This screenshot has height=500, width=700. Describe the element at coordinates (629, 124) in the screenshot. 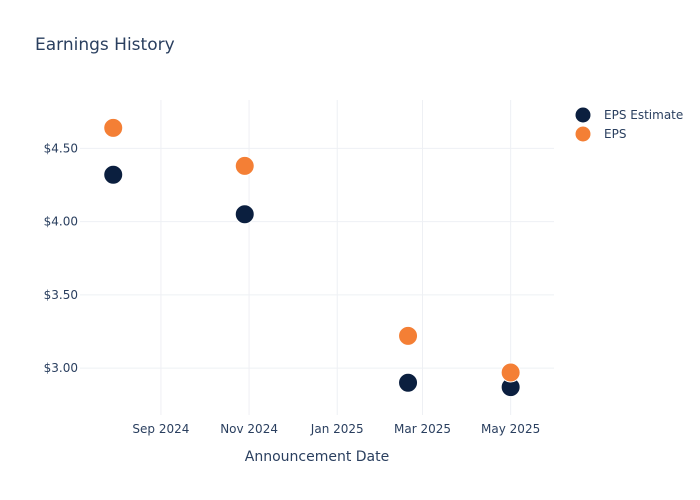

I see `legend: EPS Estimate EPS` at that location.